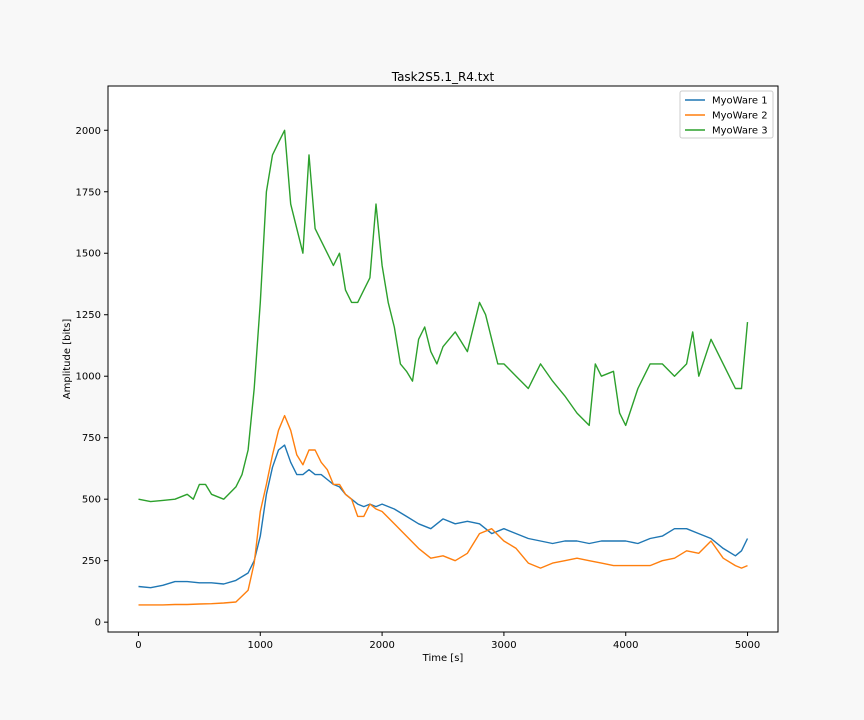  What do you see at coordinates (88, 192) in the screenshot?
I see `y-tick-label: 1750` at bounding box center [88, 192].